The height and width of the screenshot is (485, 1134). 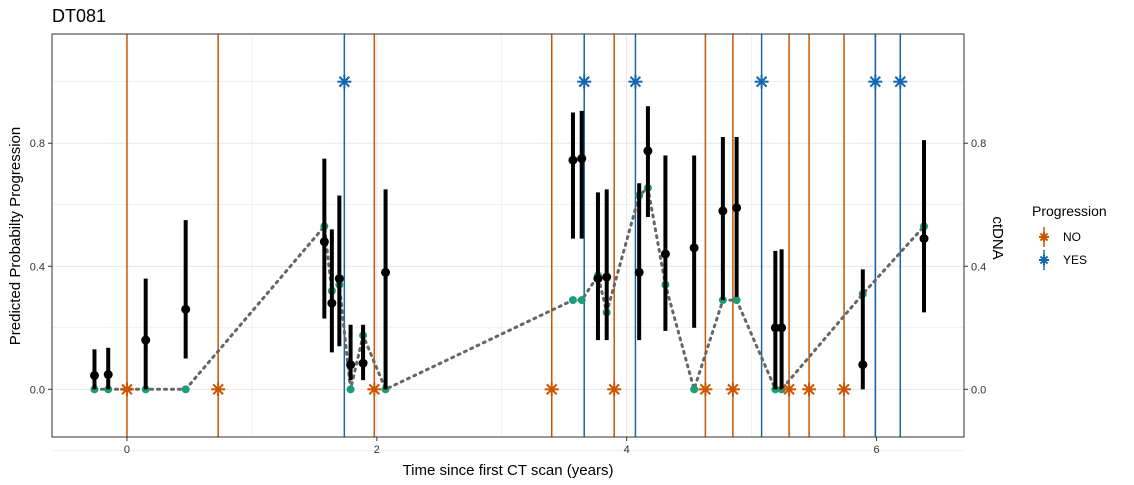 What do you see at coordinates (37, 390) in the screenshot?
I see `y-tick-label: 0.0` at bounding box center [37, 390].